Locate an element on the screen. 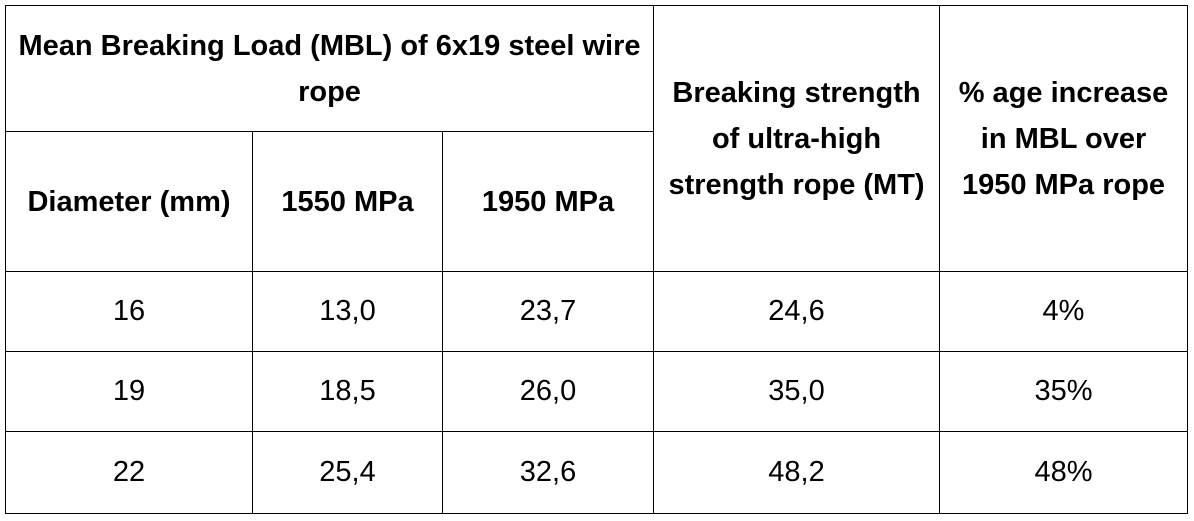 Image resolution: width=1194 pixels, height=521 pixels. cell-pct-increase: 35% is located at coordinates (1064, 391).